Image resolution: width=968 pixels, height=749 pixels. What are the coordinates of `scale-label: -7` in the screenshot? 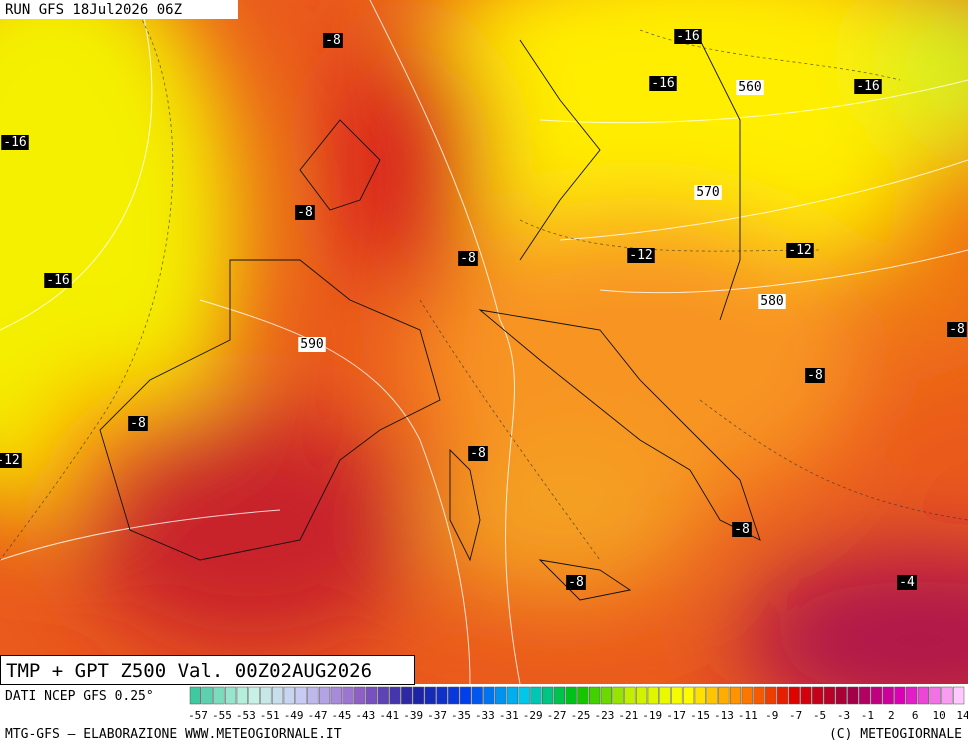 It's located at (795, 715).